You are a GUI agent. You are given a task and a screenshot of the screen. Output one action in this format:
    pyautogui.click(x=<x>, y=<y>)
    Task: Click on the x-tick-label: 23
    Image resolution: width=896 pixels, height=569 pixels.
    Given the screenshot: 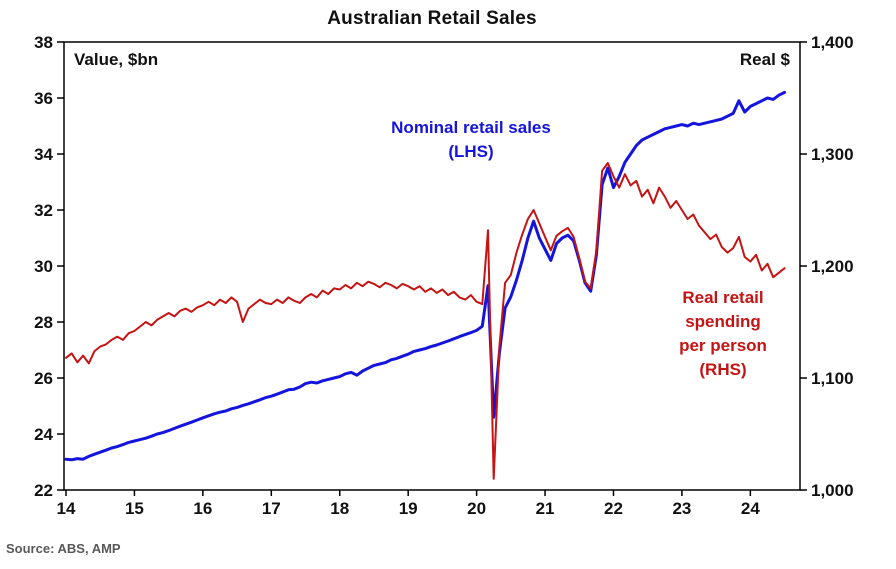 What is the action you would take?
    pyautogui.click(x=681, y=508)
    